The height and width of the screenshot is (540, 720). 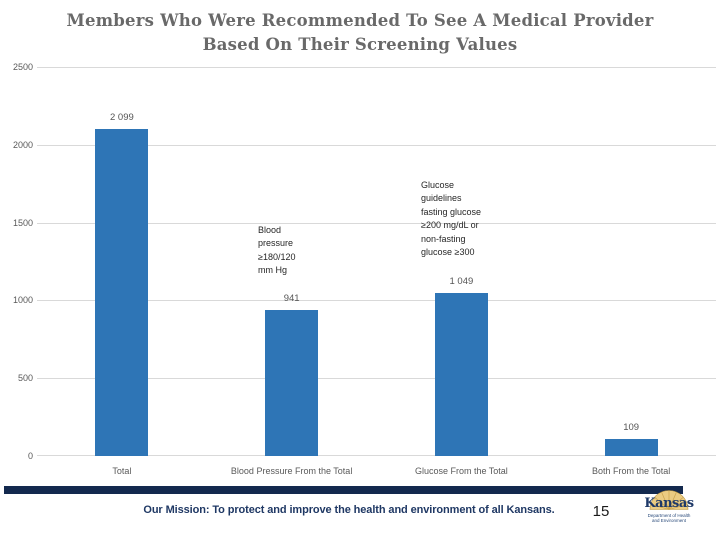 What do you see at coordinates (277, 250) in the screenshot?
I see `annotation-blood-pressure: Blood pressure ≥180/120 mm Hg` at bounding box center [277, 250].